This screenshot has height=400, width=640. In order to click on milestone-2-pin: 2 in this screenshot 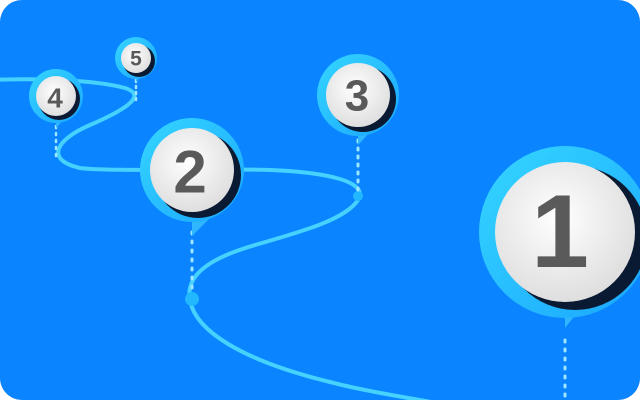, I will do `click(192, 177)`.